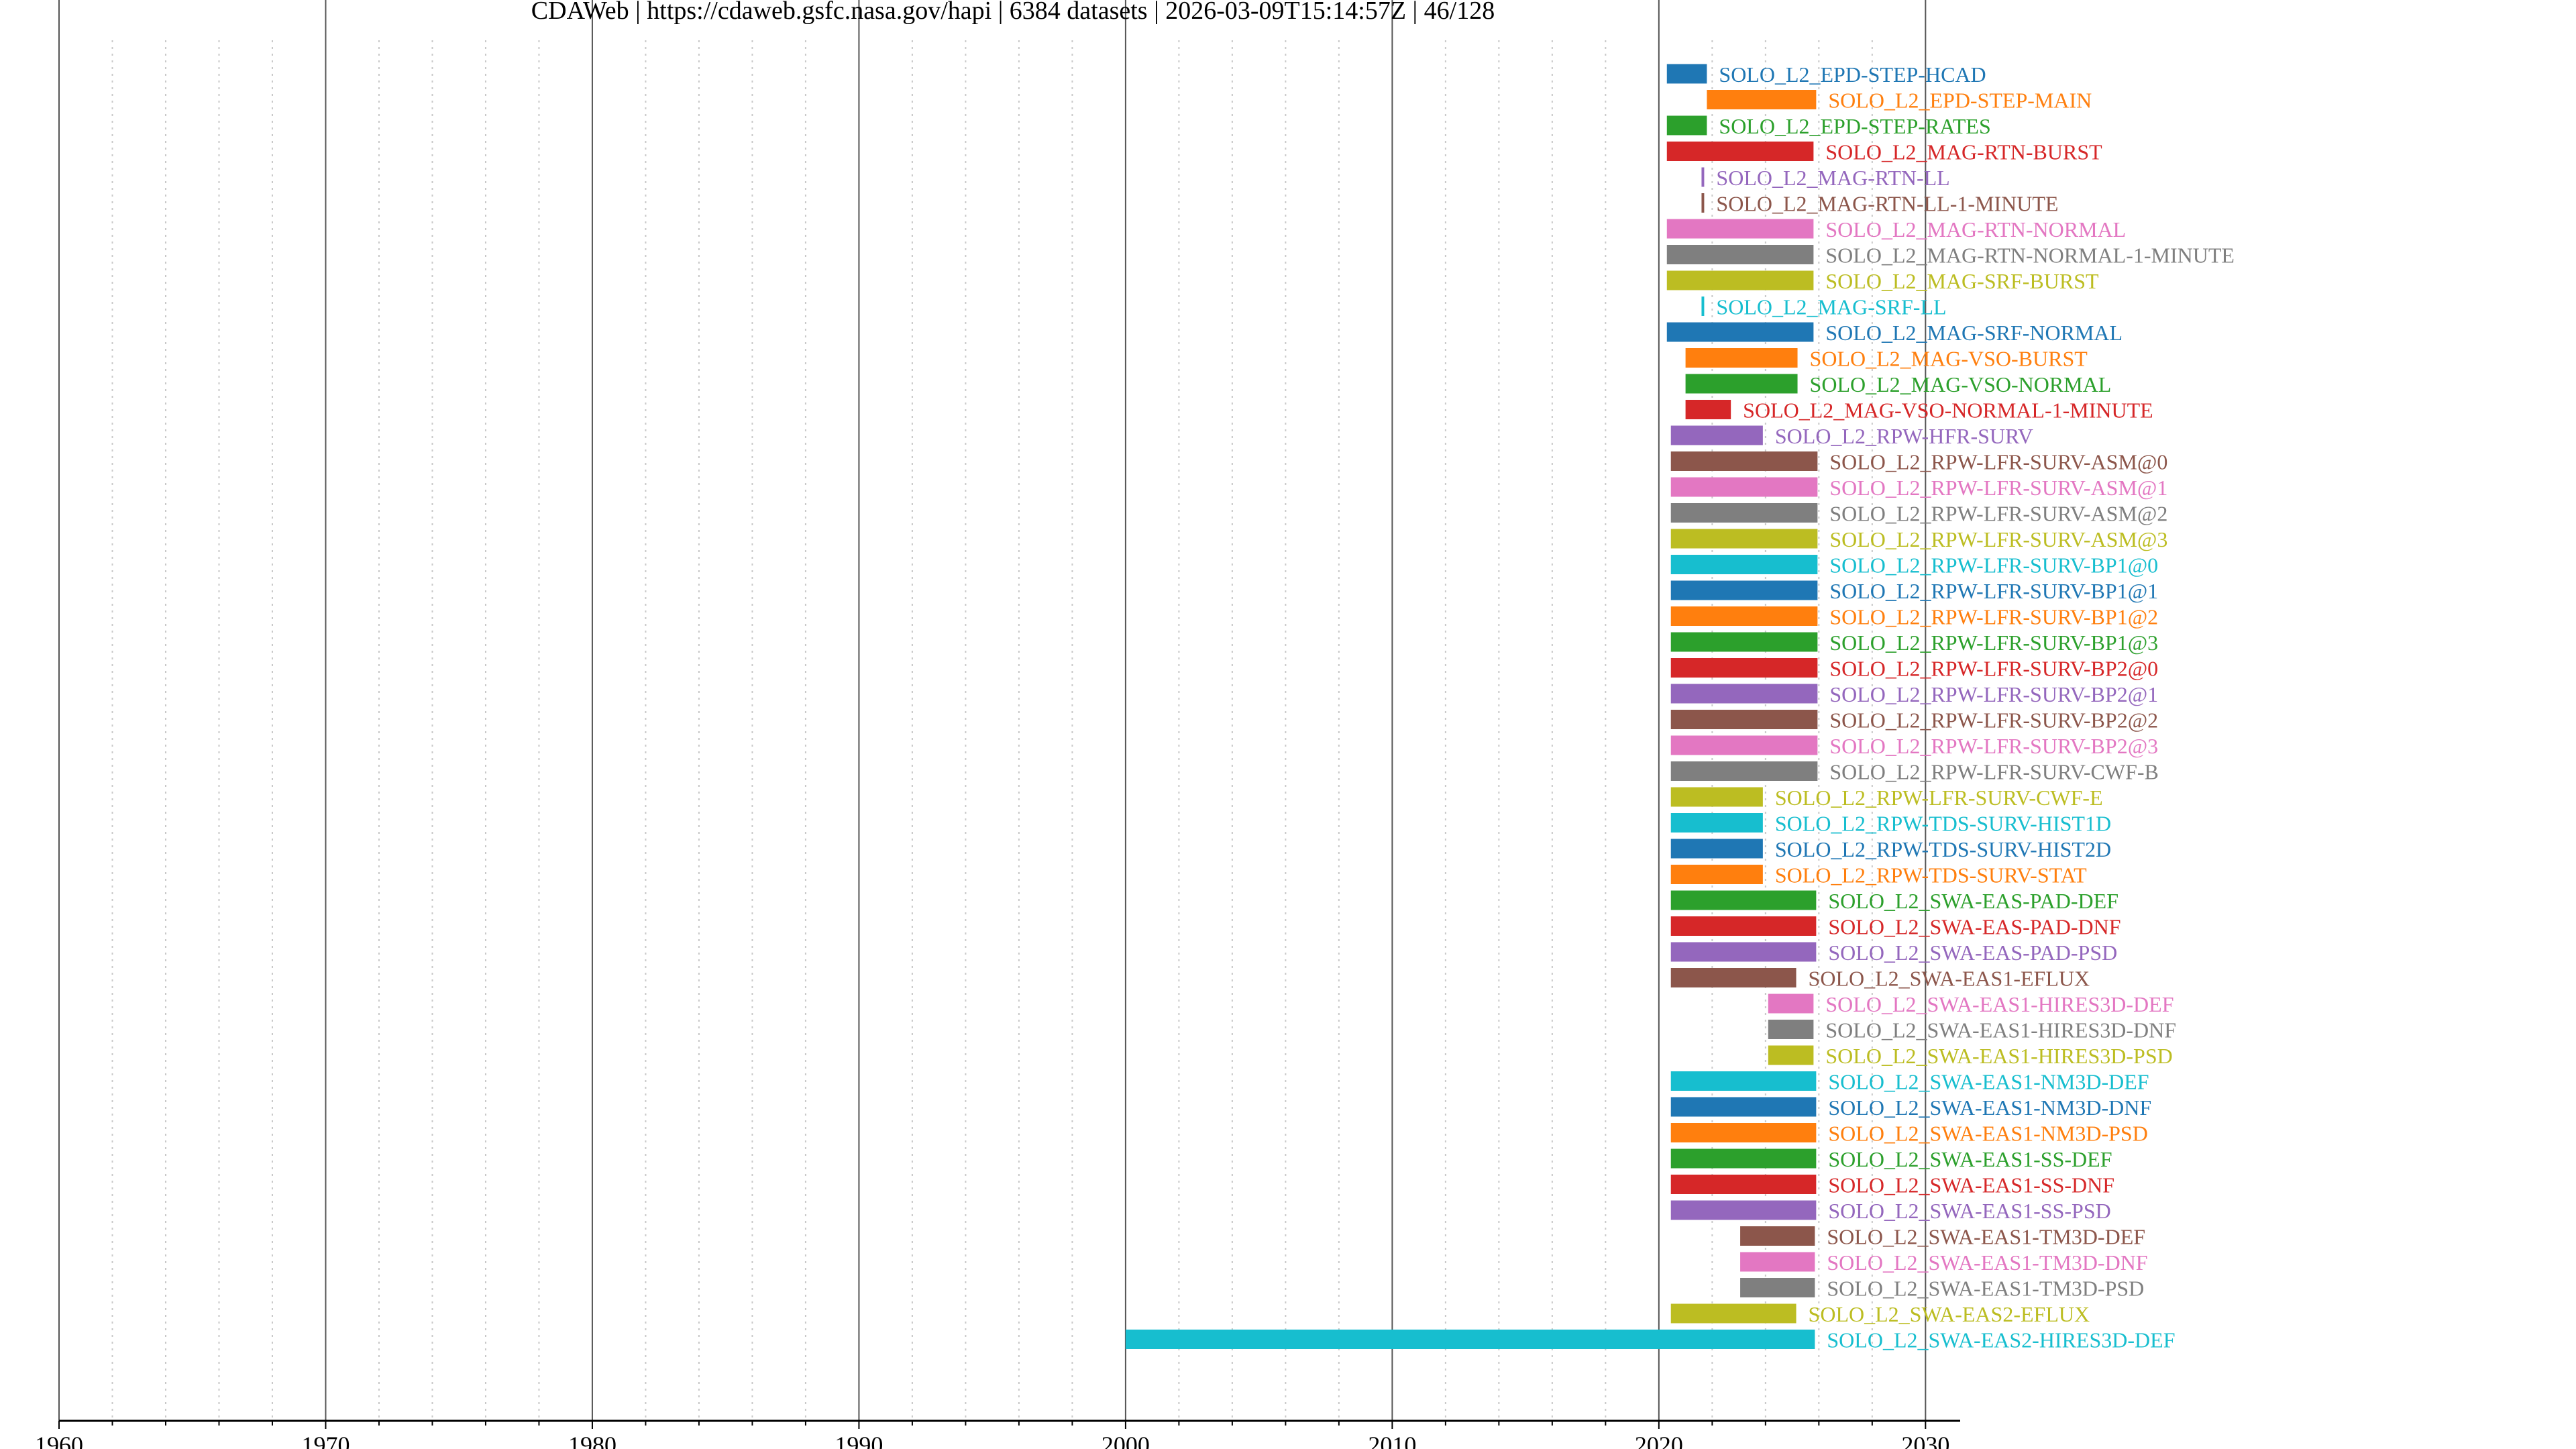 The height and width of the screenshot is (1449, 2576). Describe the element at coordinates (1949, 979) in the screenshot. I see `dataset-label: SOLO_L2_SWA-EAS1-EFLUX` at that location.